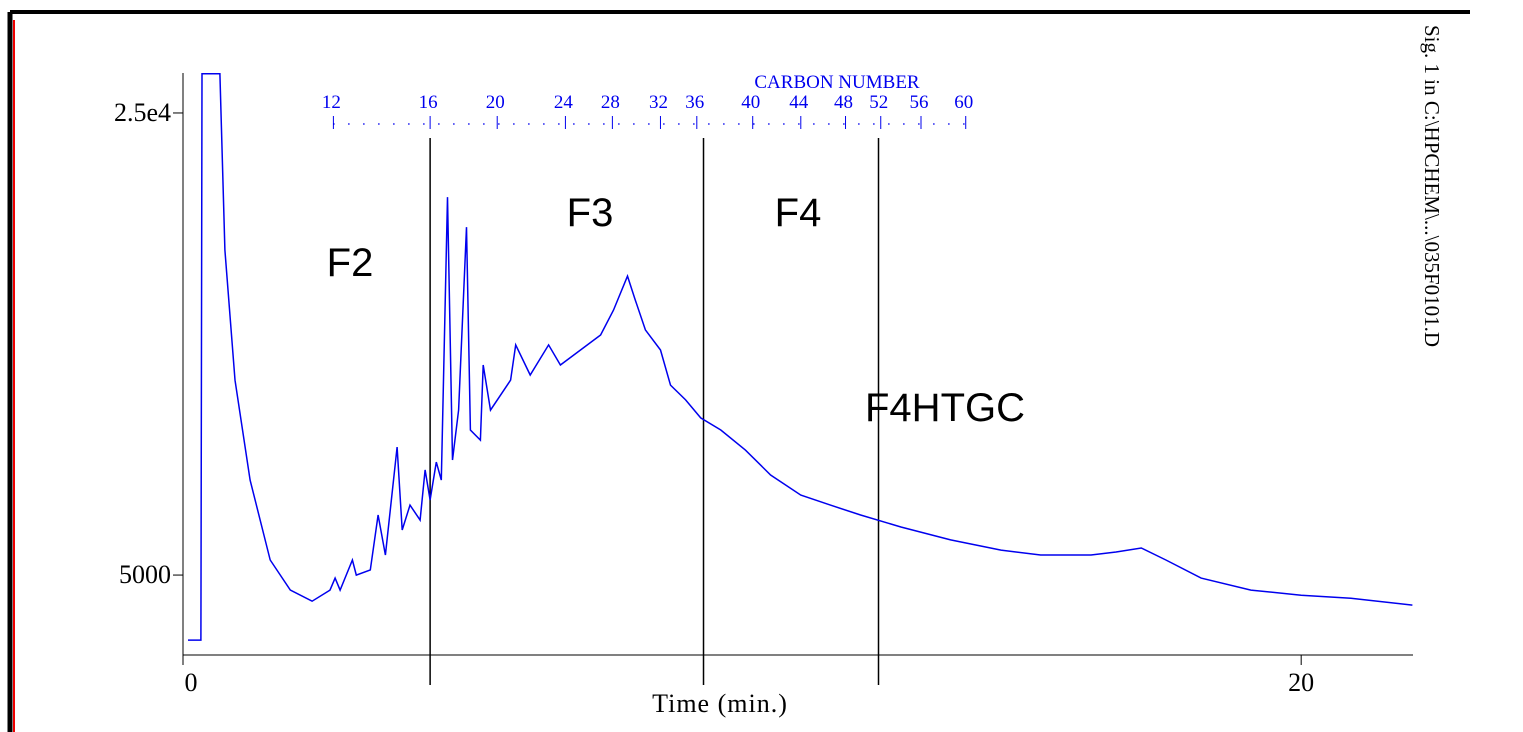  What do you see at coordinates (750, 102) in the screenshot?
I see `carbon-label: 40` at bounding box center [750, 102].